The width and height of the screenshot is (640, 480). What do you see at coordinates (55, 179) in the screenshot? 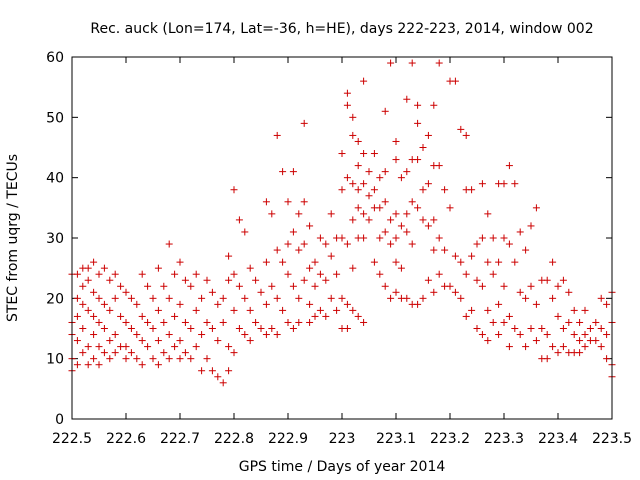
I see `y-tick-label: 40` at bounding box center [55, 179].